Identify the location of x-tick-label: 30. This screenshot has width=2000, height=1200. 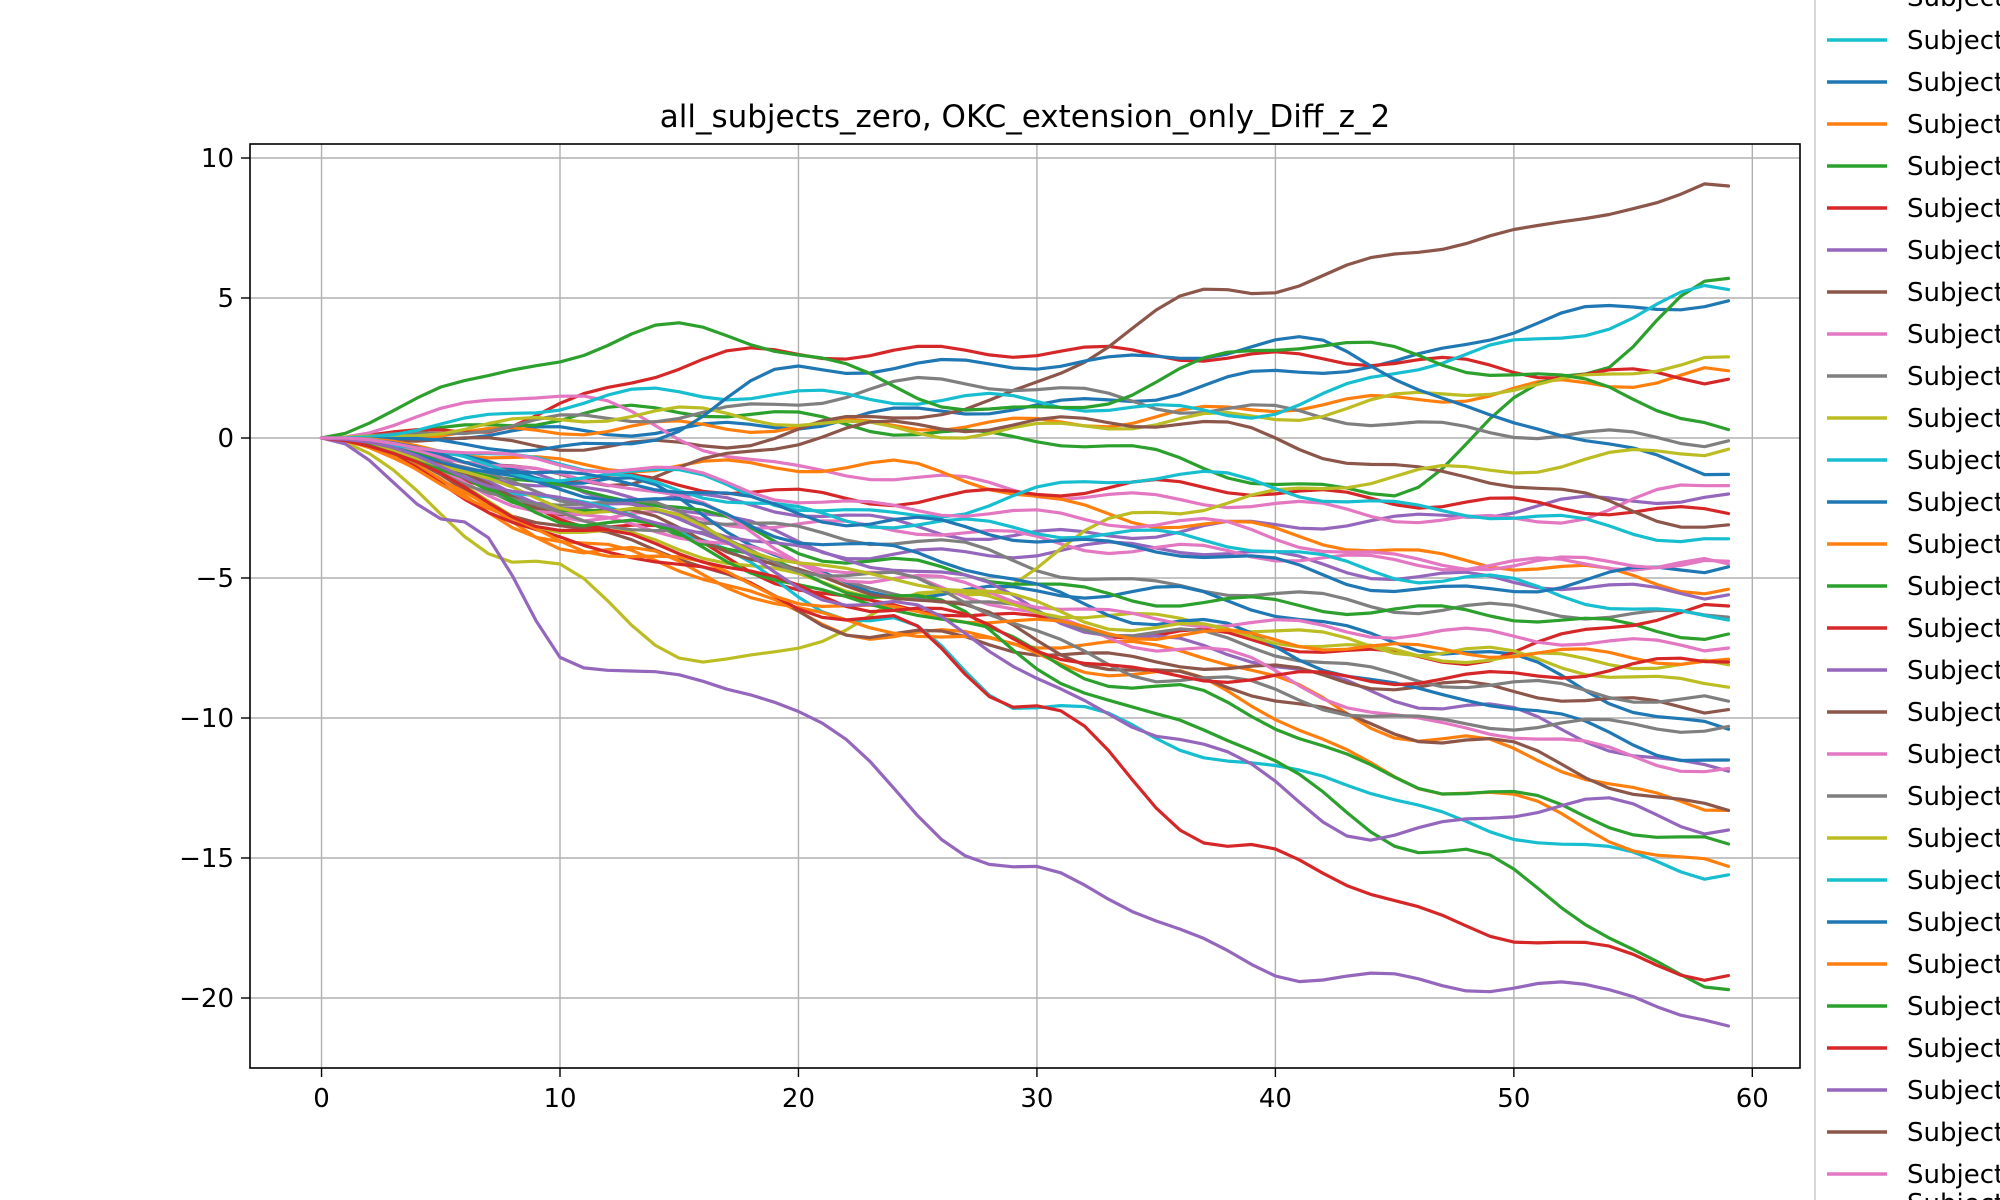
(1036, 1099).